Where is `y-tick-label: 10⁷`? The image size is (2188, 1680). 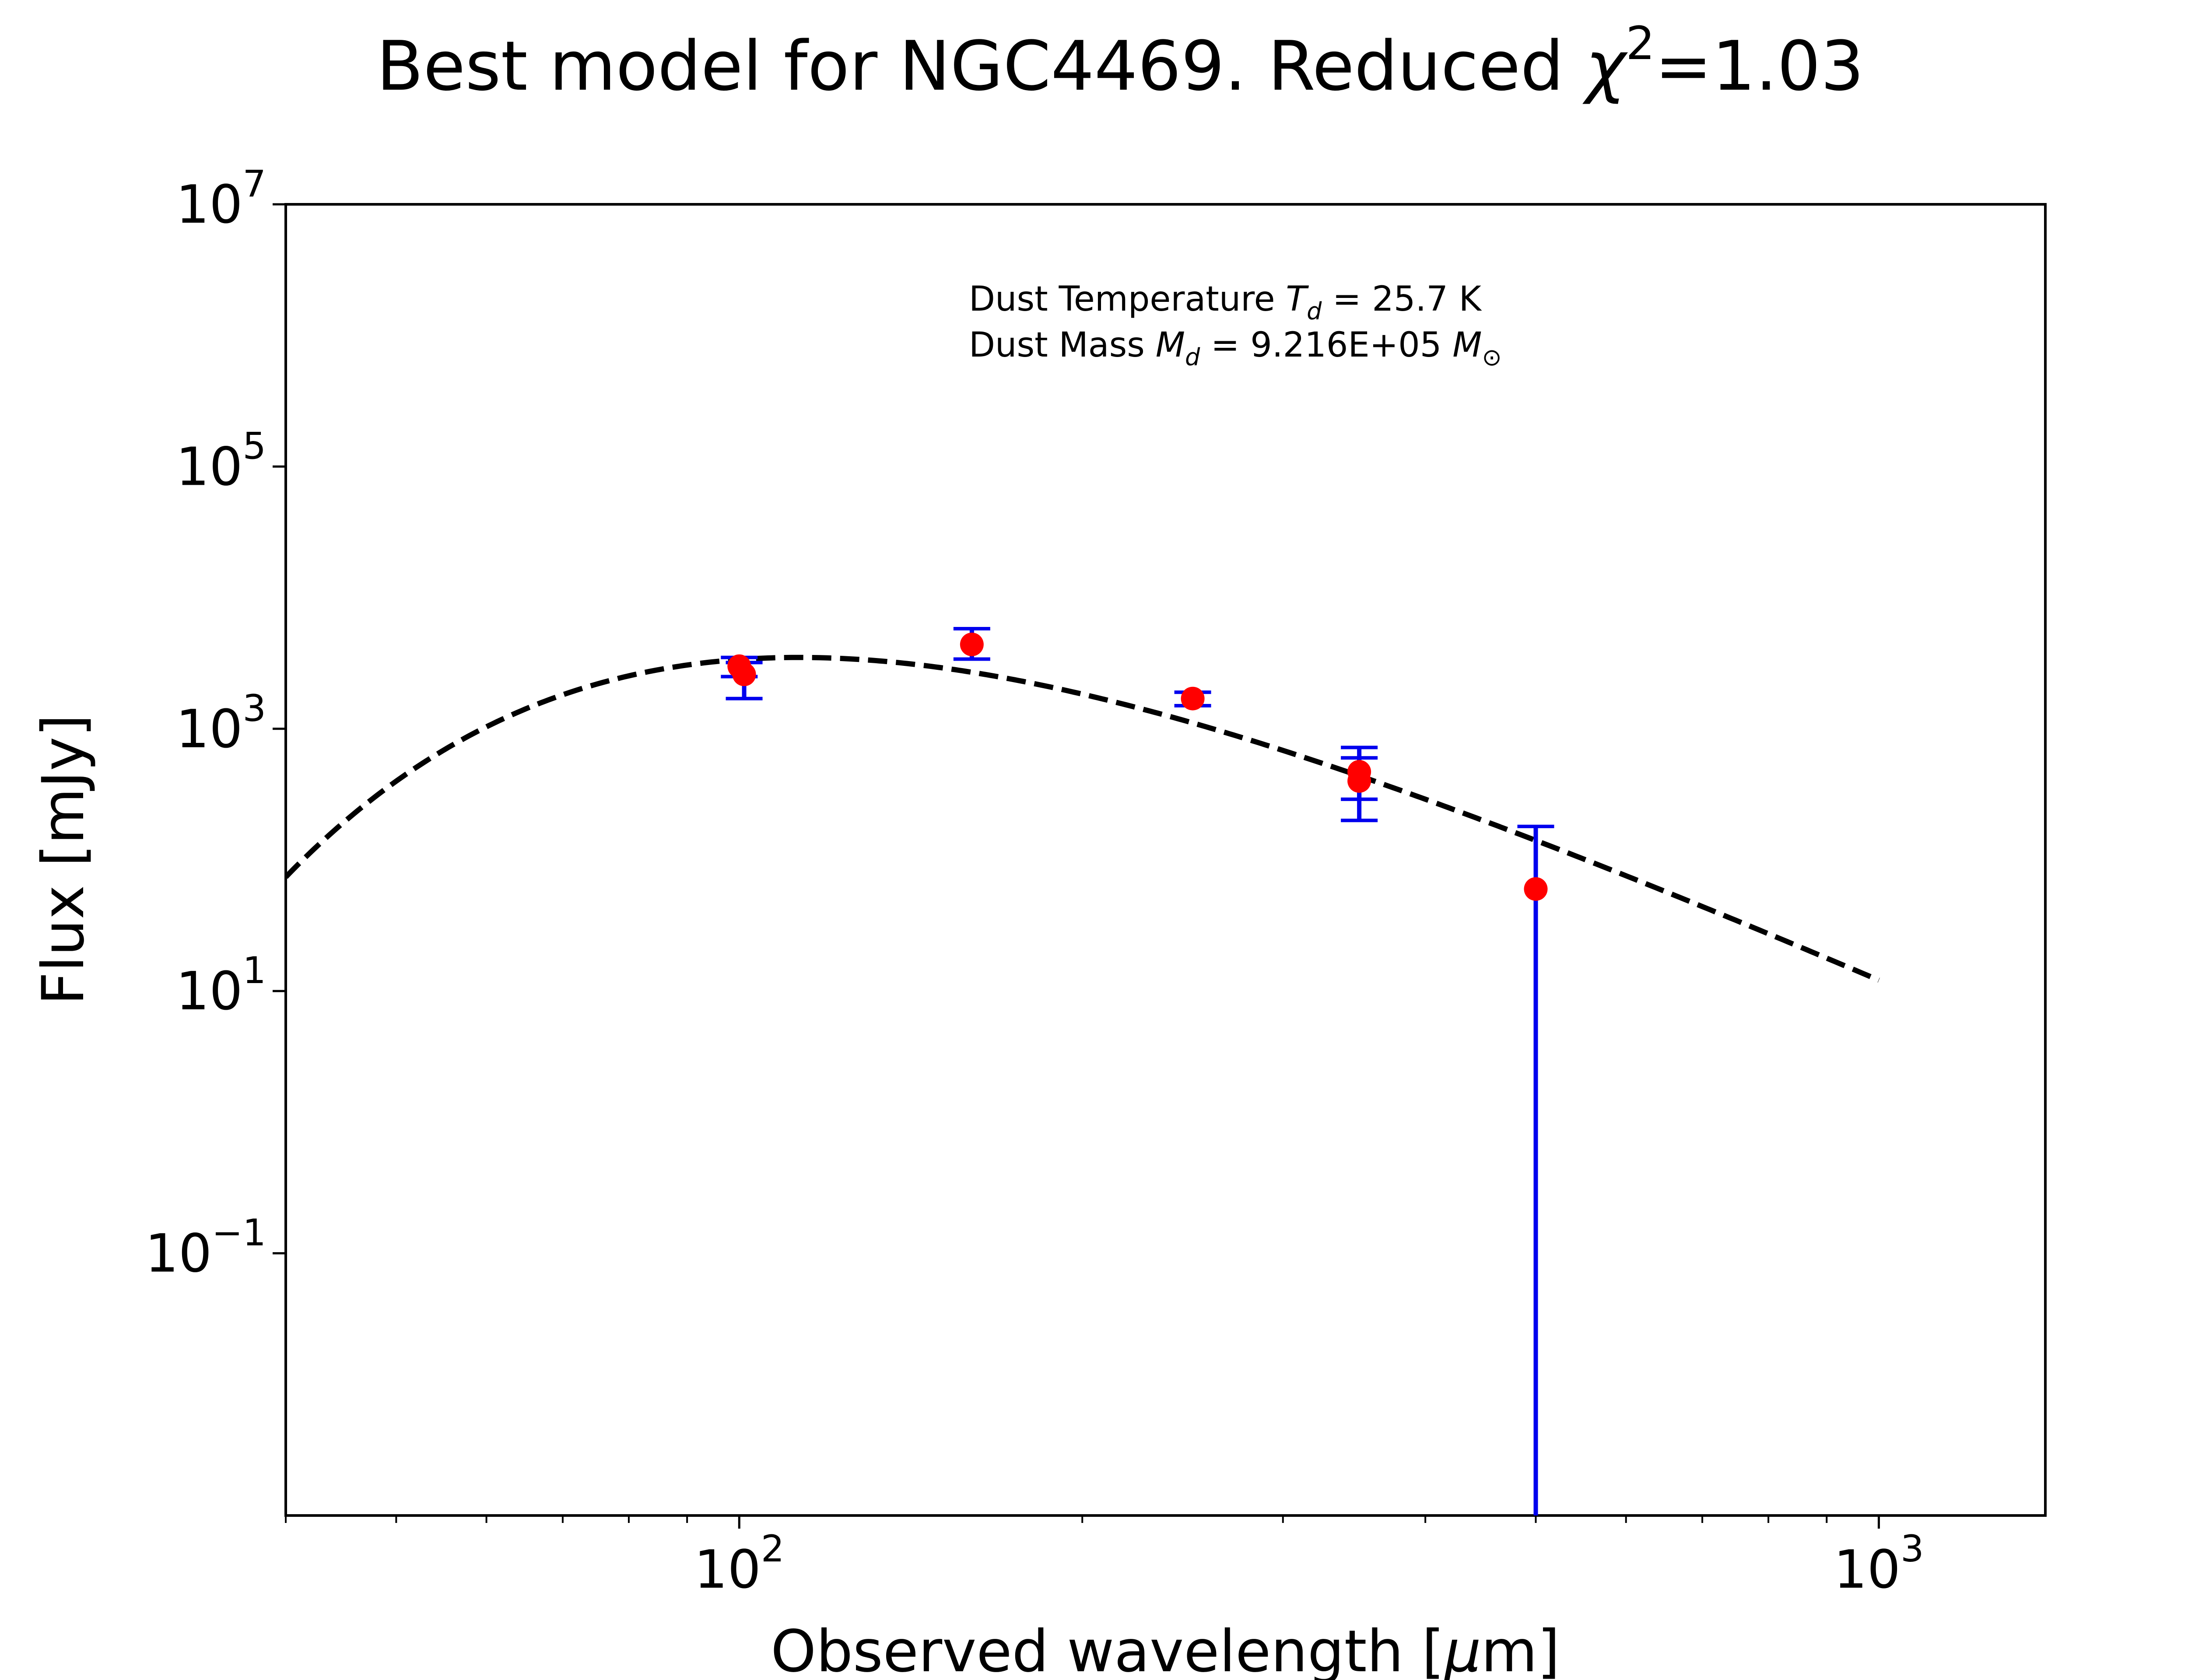
y-tick-label: 10⁷ is located at coordinates (221, 198).